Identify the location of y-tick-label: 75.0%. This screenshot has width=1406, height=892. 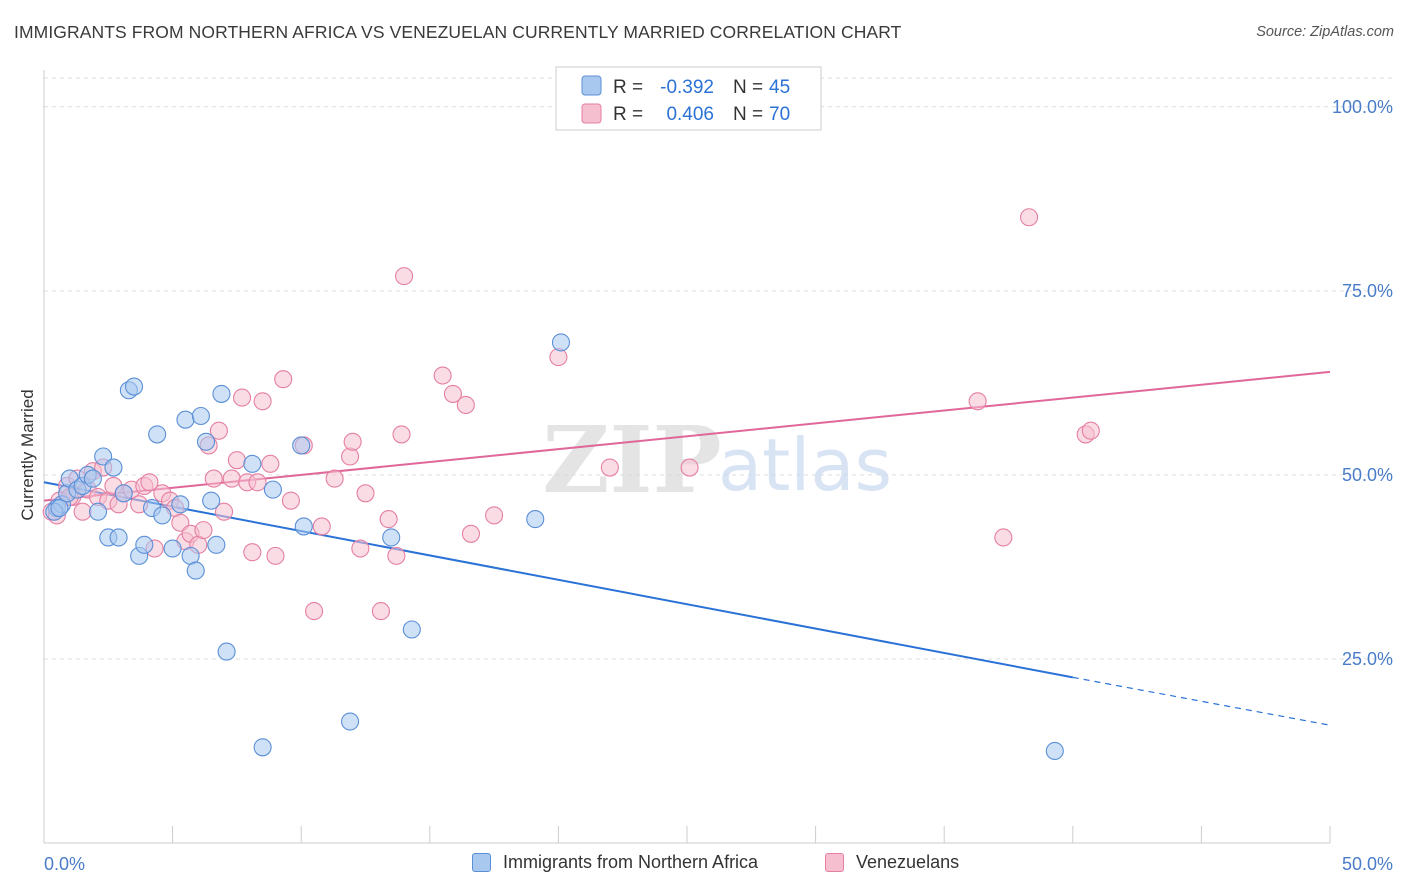
(1367, 291).